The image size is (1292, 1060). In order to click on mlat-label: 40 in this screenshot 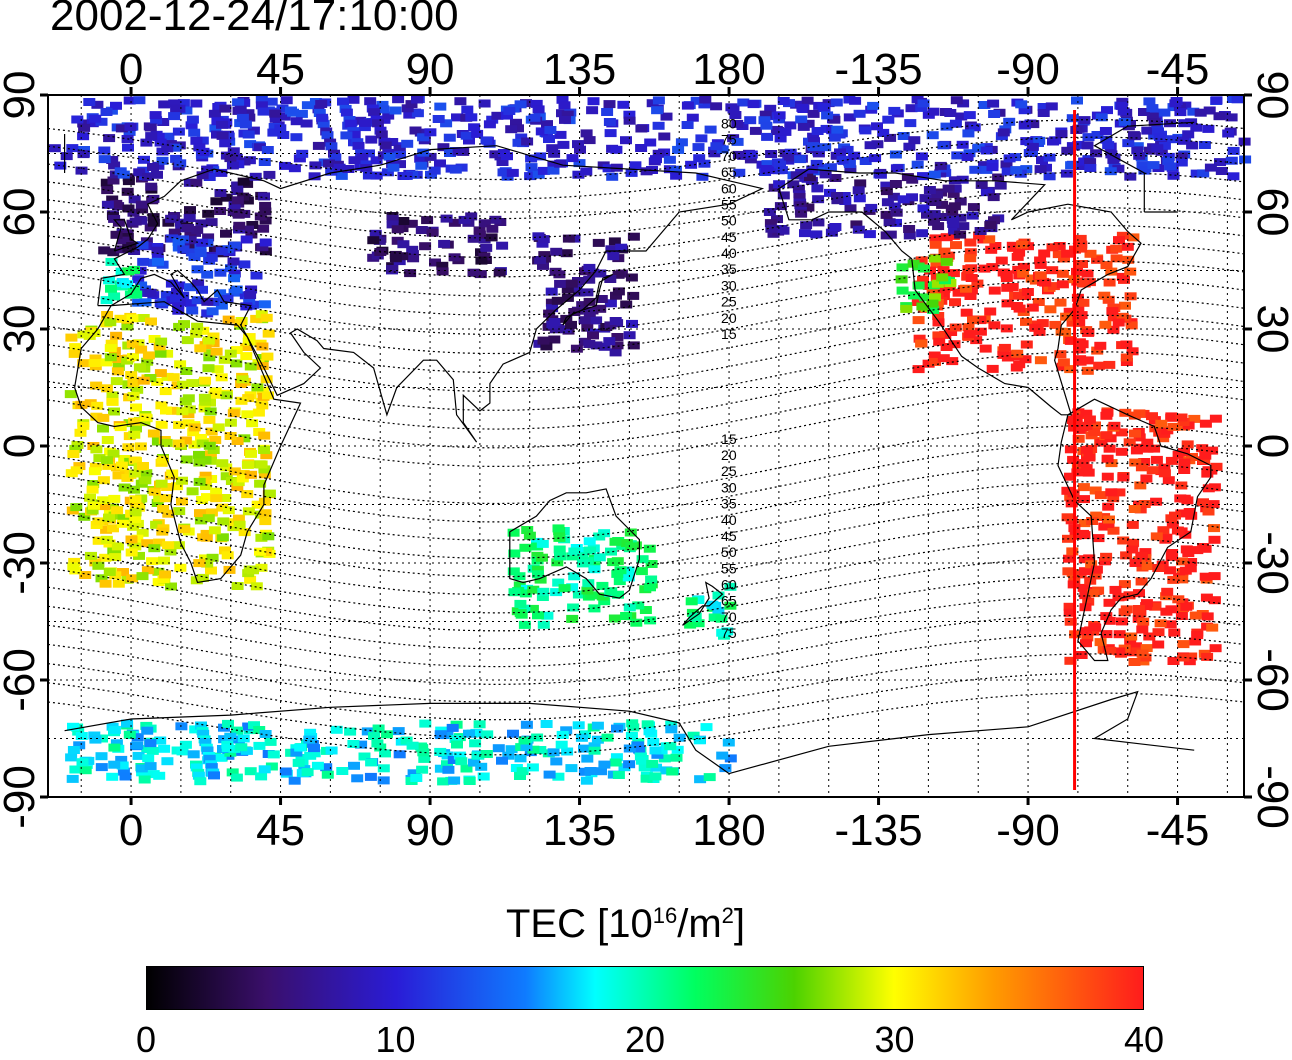, I will do `click(729, 520)`.